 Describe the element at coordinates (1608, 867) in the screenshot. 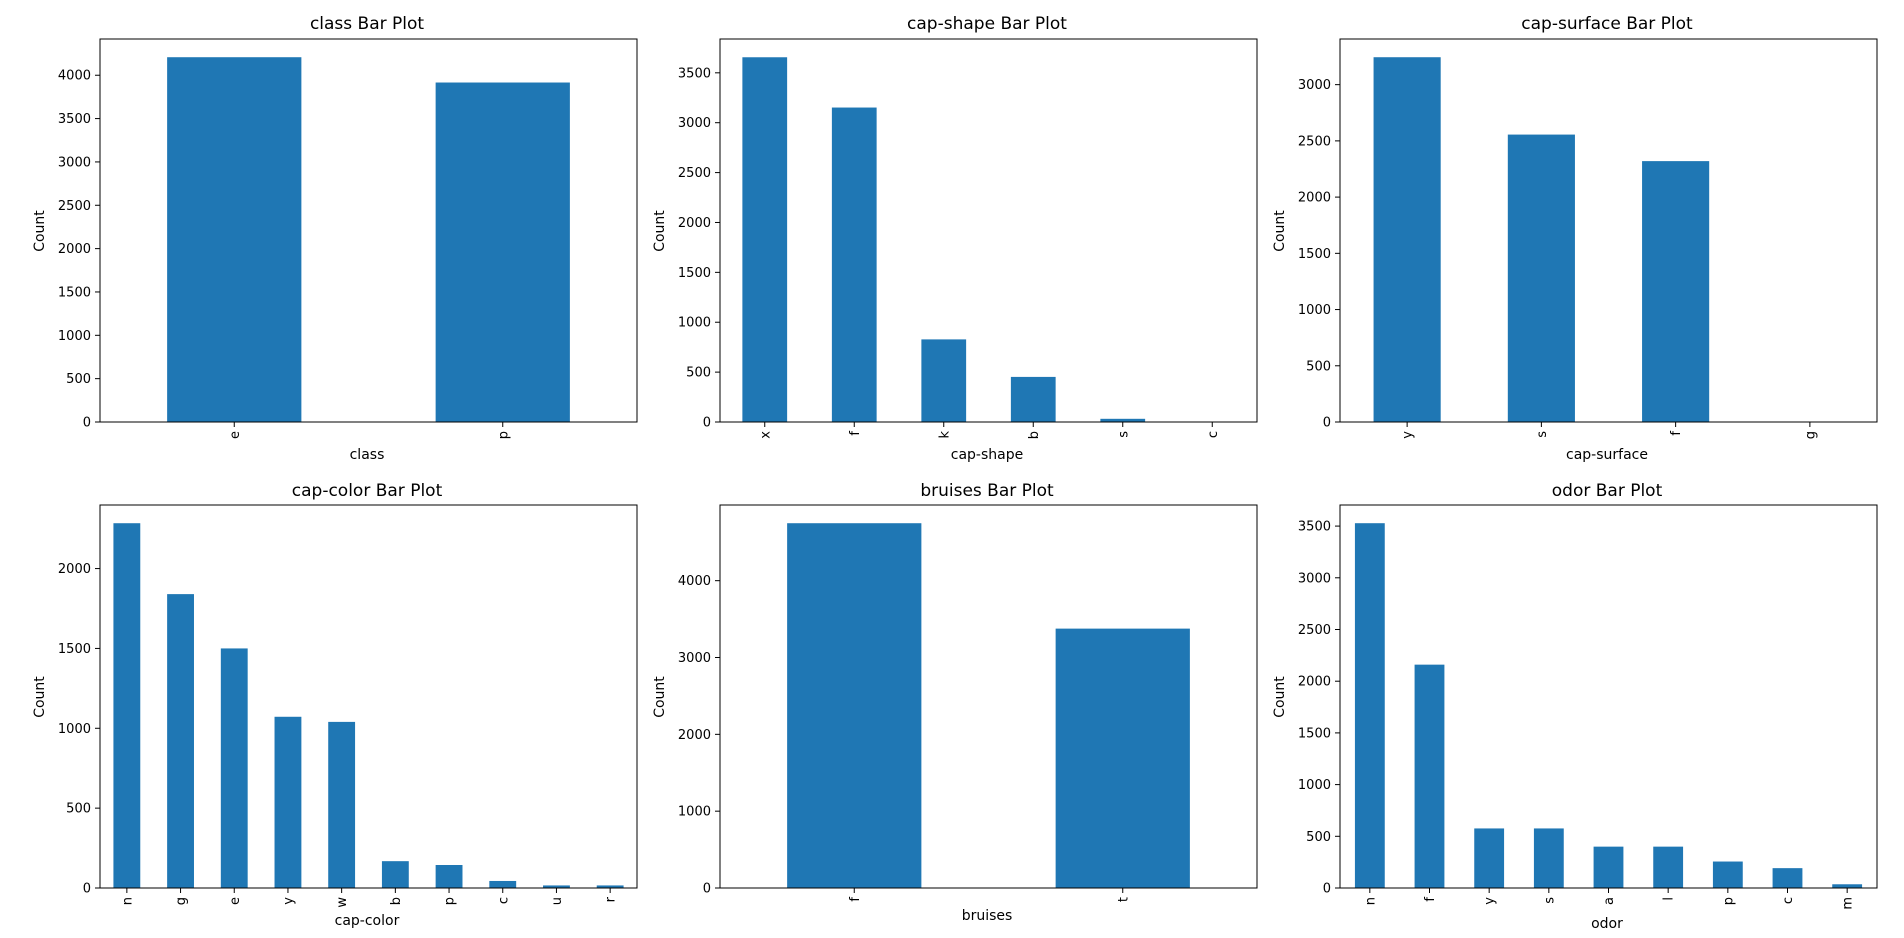

I see `bar-a` at that location.